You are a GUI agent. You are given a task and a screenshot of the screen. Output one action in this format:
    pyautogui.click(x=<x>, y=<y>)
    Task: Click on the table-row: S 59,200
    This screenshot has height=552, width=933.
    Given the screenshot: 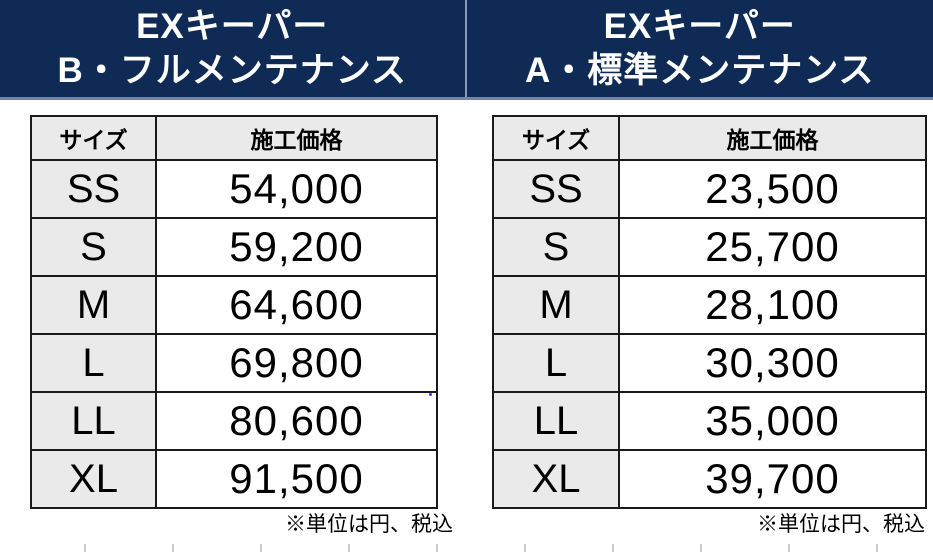 What is the action you would take?
    pyautogui.click(x=234, y=247)
    